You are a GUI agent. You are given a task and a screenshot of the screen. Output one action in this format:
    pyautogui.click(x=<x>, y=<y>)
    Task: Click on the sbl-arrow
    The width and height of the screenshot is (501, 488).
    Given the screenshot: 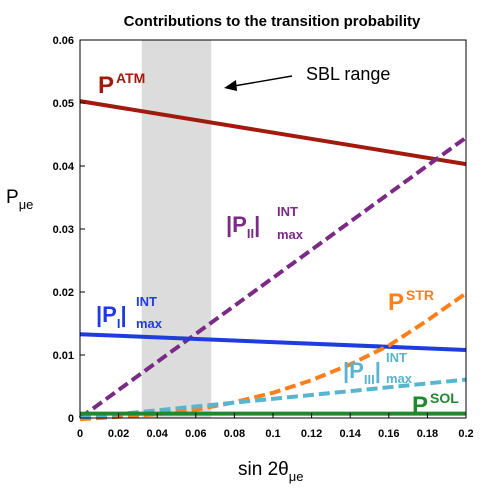 What is the action you would take?
    pyautogui.click(x=258, y=83)
    